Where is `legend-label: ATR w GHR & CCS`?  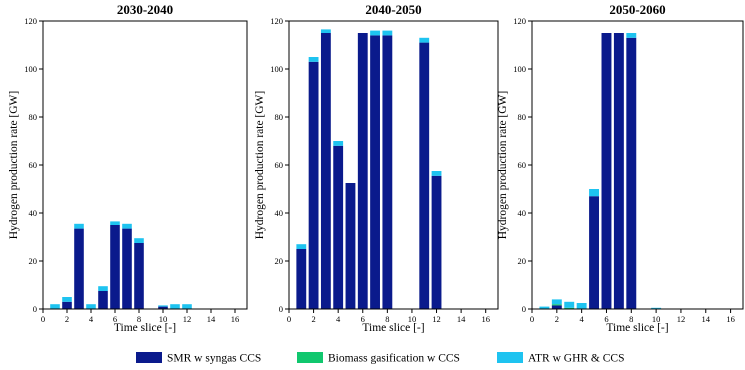 legend-label: ATR w GHR & CCS is located at coordinates (576, 359).